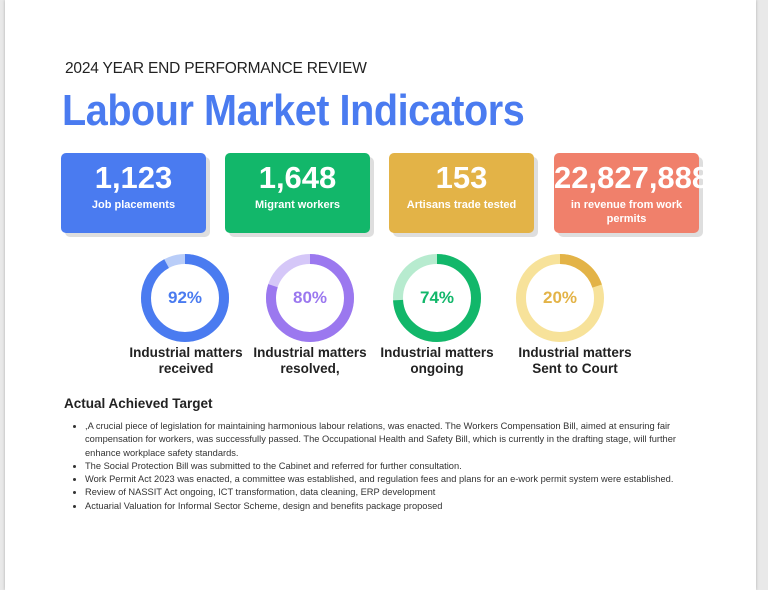 The height and width of the screenshot is (590, 768). What do you see at coordinates (133, 205) in the screenshot?
I see `stat-label: Job placements` at bounding box center [133, 205].